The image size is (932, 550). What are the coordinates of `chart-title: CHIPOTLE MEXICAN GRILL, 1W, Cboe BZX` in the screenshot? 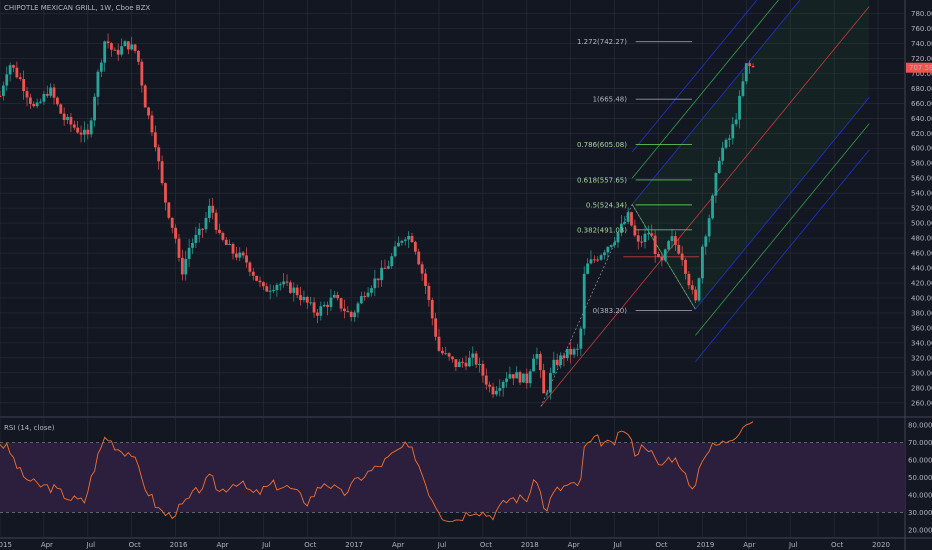 It's located at (77, 8).